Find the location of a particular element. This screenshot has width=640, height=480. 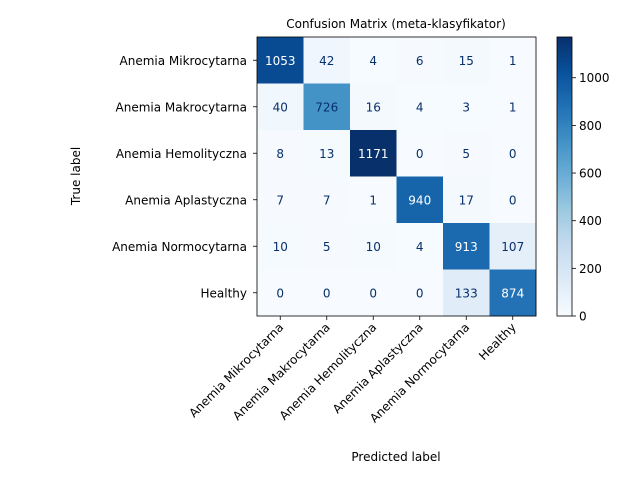

y-tick-label: Anemia Aplastyczna is located at coordinates (186, 200).